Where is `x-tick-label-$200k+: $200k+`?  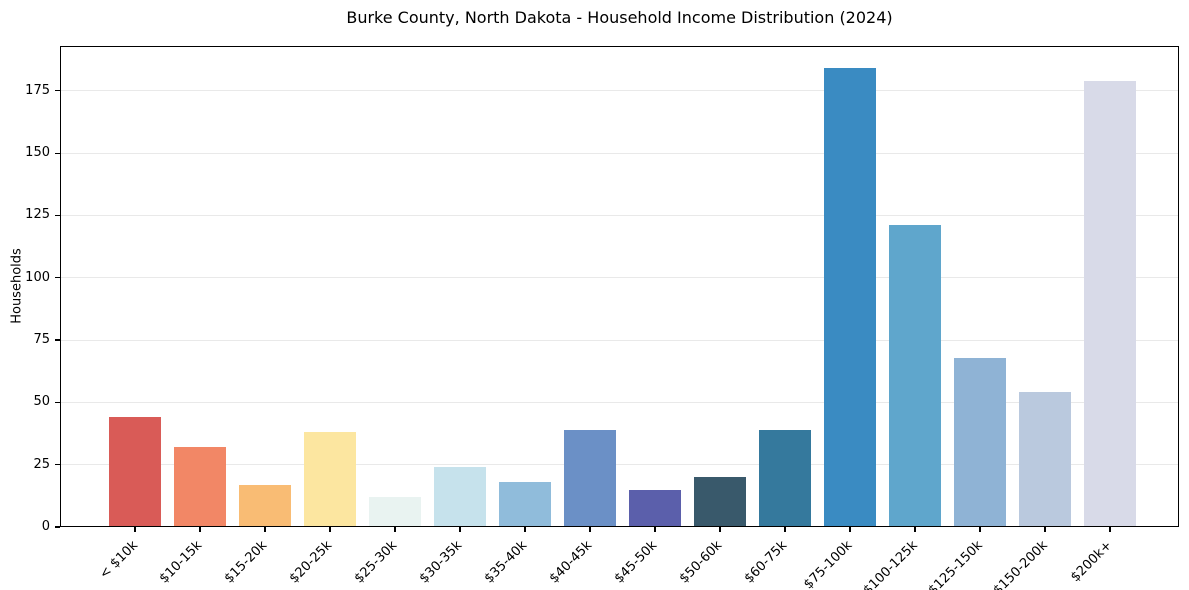 x-tick-label-$200k+: $200k+ is located at coordinates (1092, 562).